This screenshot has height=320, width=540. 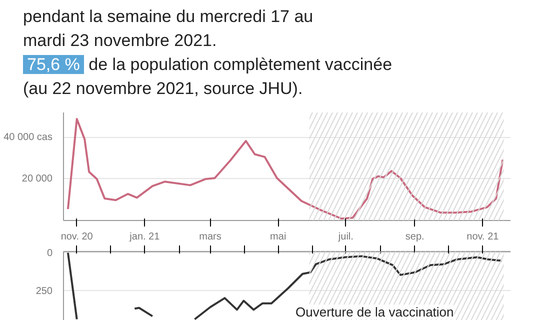 What do you see at coordinates (483, 237) in the screenshot?
I see `x-tick-label: nov. 21` at bounding box center [483, 237].